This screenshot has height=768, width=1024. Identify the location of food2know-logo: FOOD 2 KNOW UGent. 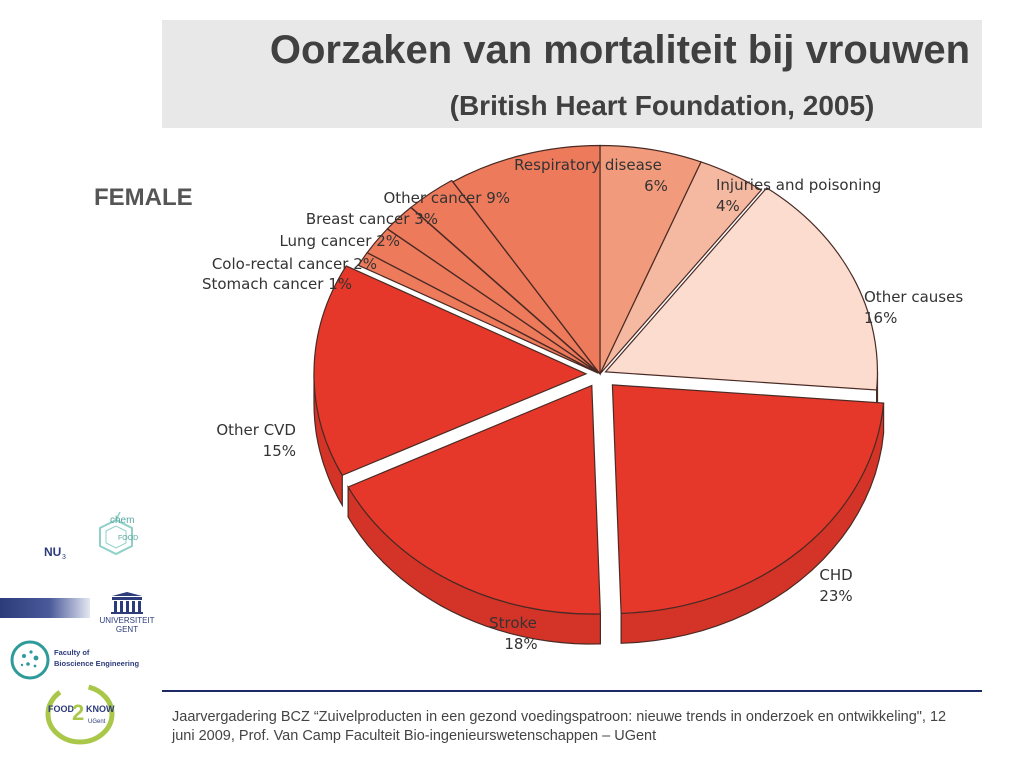
(80, 714).